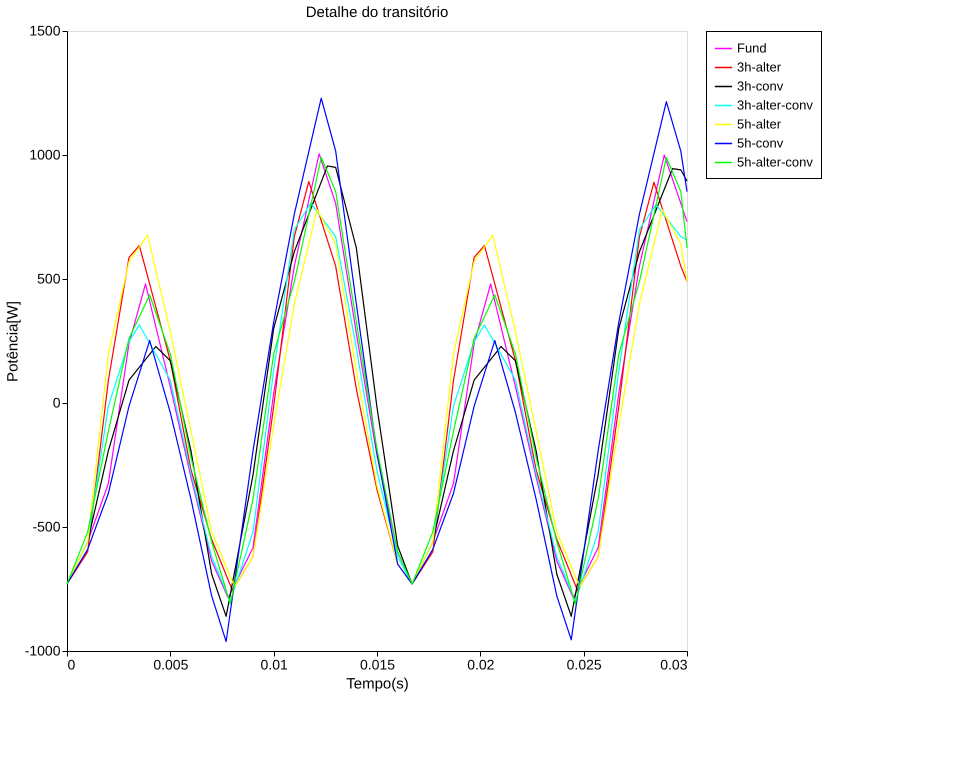 The width and height of the screenshot is (971, 765). What do you see at coordinates (13, 341) in the screenshot?
I see `y-axis-title: Potência[W]` at bounding box center [13, 341].